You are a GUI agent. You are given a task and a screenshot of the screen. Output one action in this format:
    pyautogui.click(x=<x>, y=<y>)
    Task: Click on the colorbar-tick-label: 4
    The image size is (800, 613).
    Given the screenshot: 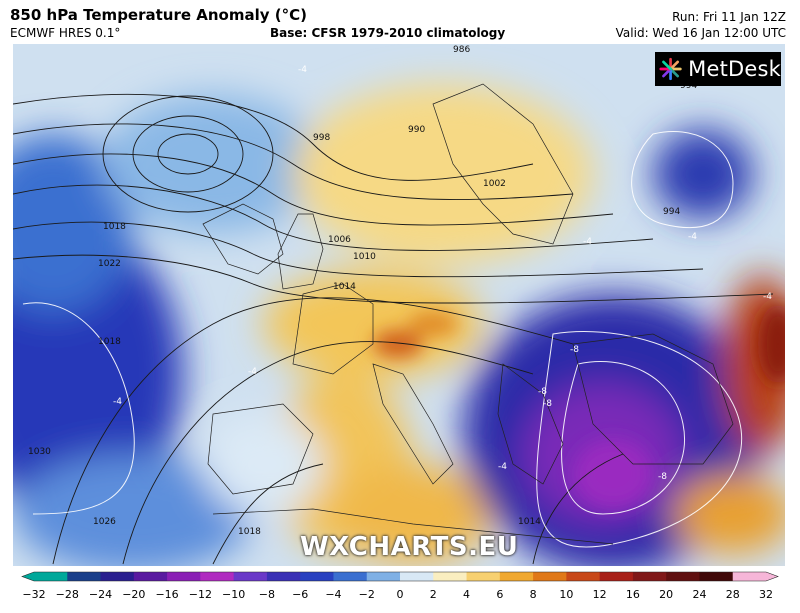 What is the action you would take?
    pyautogui.click(x=467, y=594)
    